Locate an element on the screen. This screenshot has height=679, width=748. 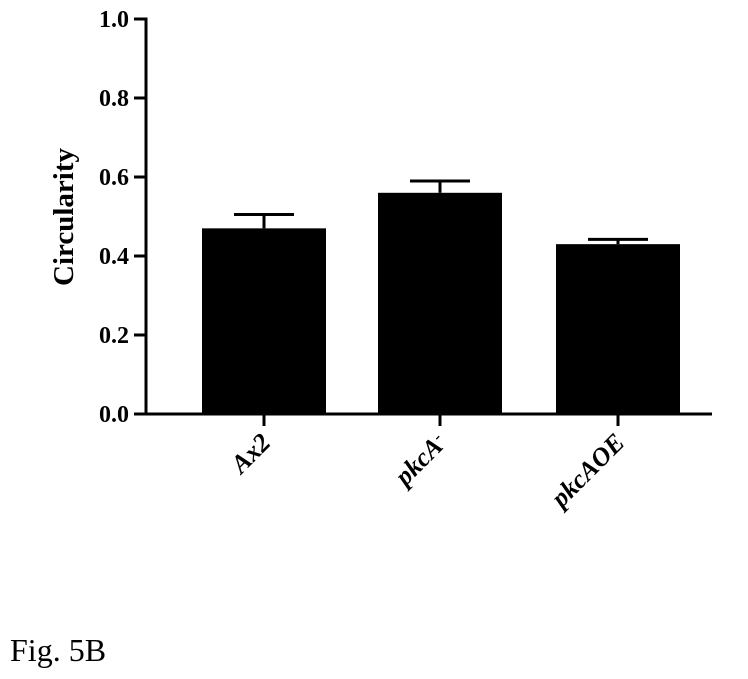
x-tick-label: pkcAOE is located at coordinates (587, 471).